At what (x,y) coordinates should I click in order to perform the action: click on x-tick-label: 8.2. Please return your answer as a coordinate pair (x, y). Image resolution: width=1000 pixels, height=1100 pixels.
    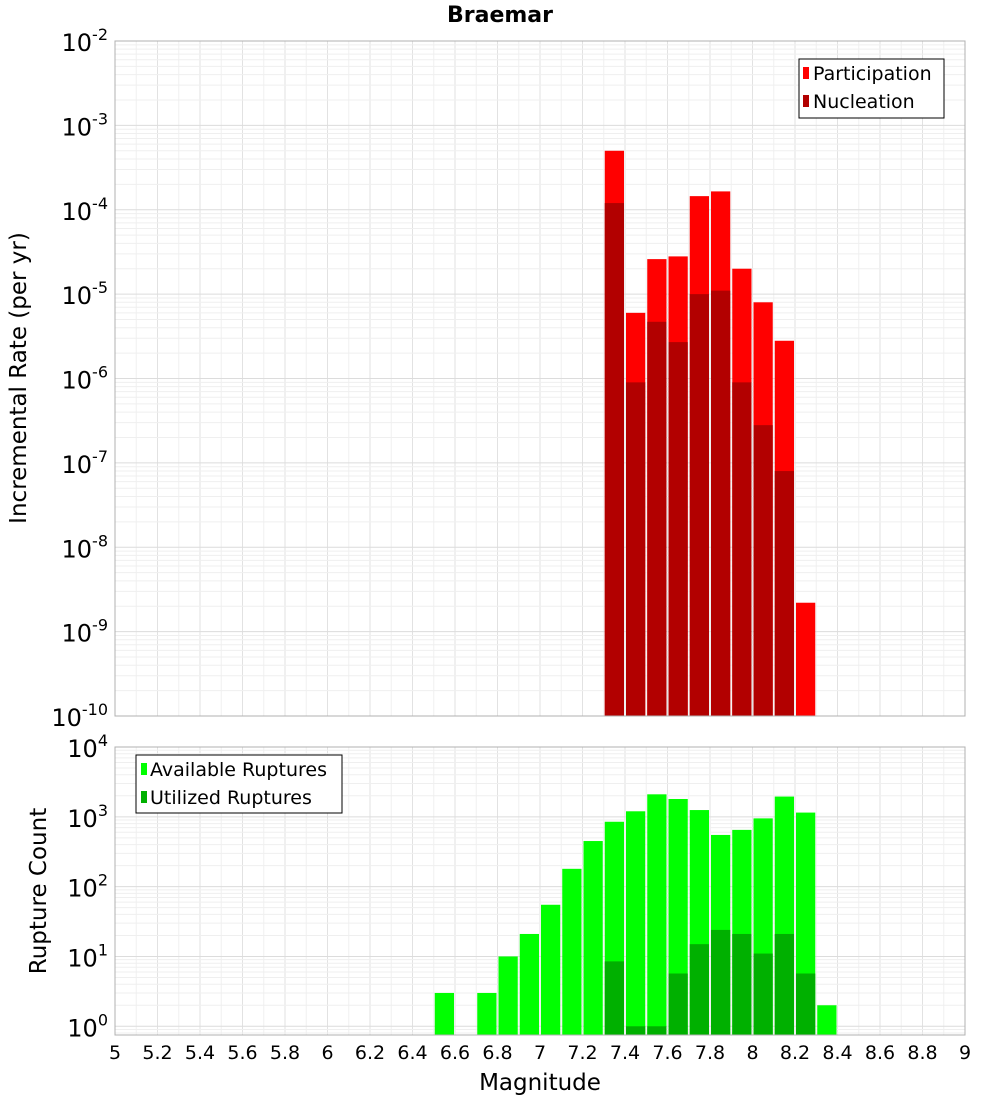
    Looking at the image, I should click on (795, 1053).